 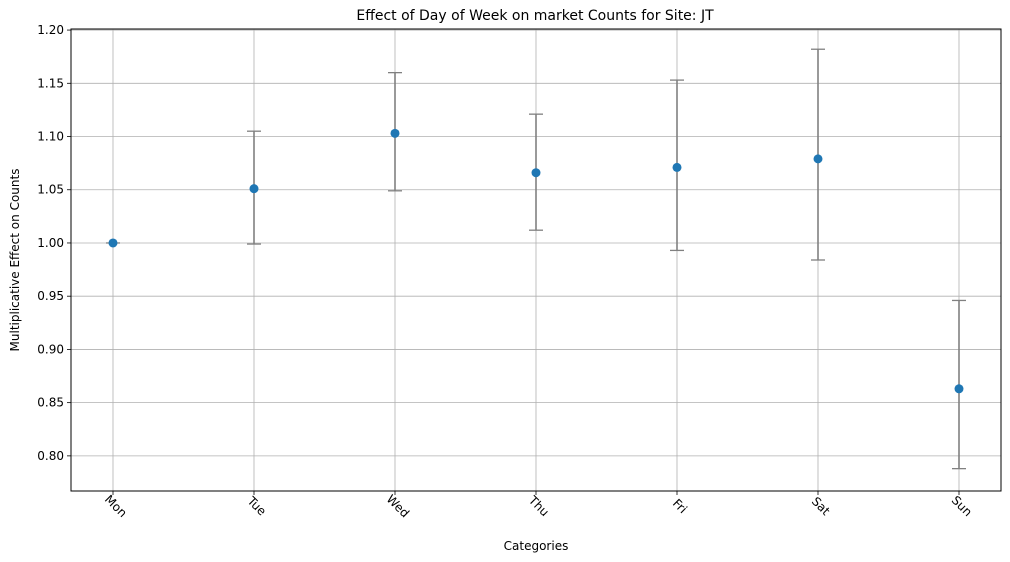 What do you see at coordinates (536, 546) in the screenshot?
I see `x-axis-label: Categories` at bounding box center [536, 546].